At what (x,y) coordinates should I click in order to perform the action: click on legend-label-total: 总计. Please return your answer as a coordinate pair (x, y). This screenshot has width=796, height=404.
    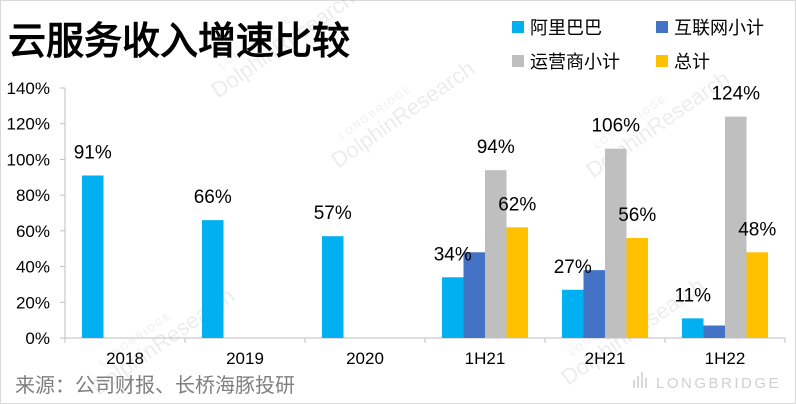
    Looking at the image, I should click on (692, 62).